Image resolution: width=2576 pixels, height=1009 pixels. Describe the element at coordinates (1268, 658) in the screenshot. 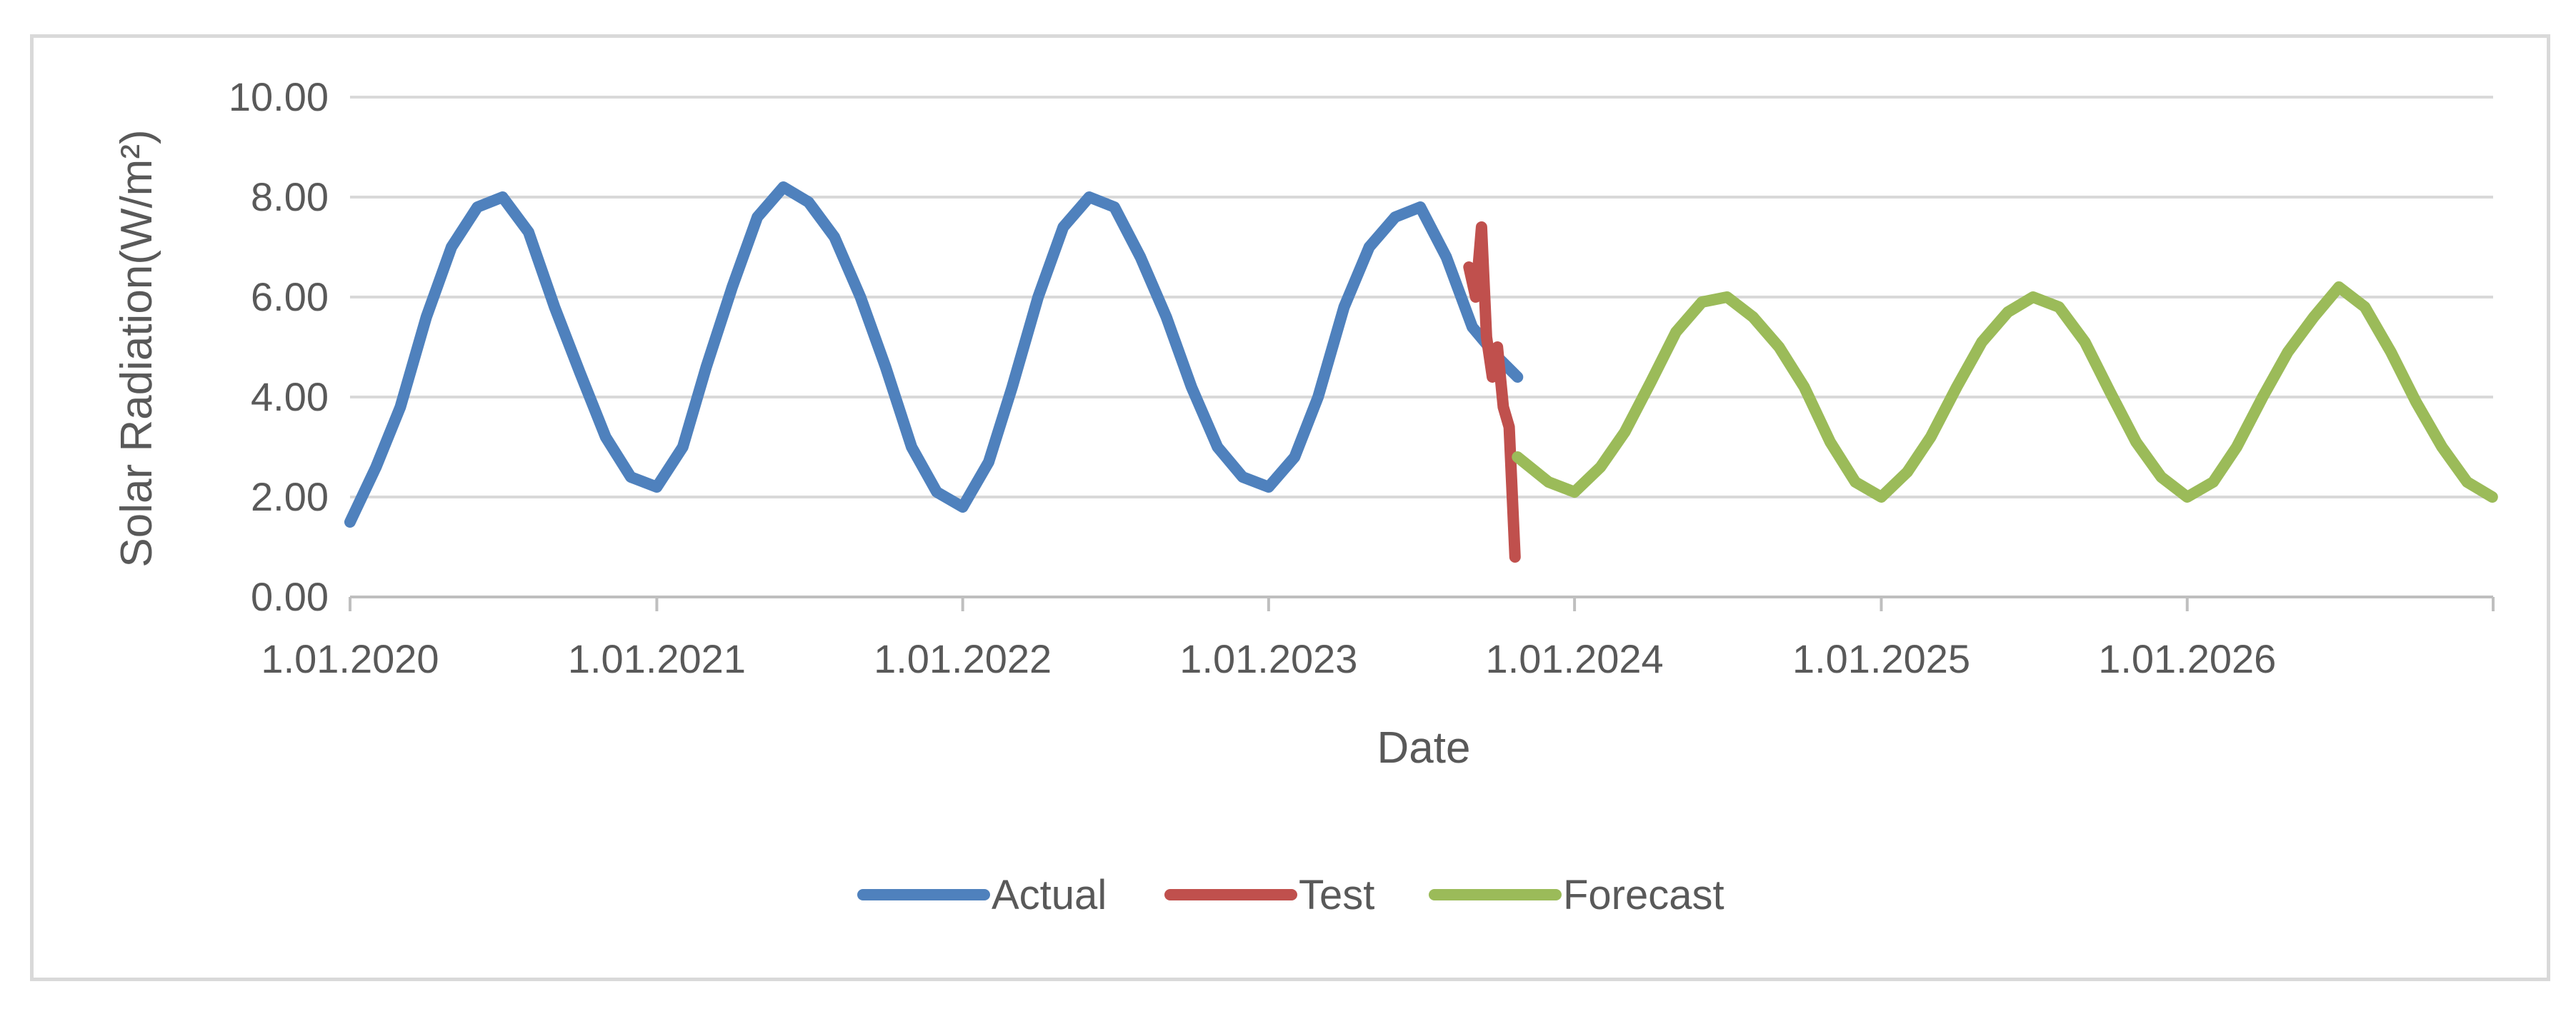

I see `x-tick-label: 1.01.2023` at that location.